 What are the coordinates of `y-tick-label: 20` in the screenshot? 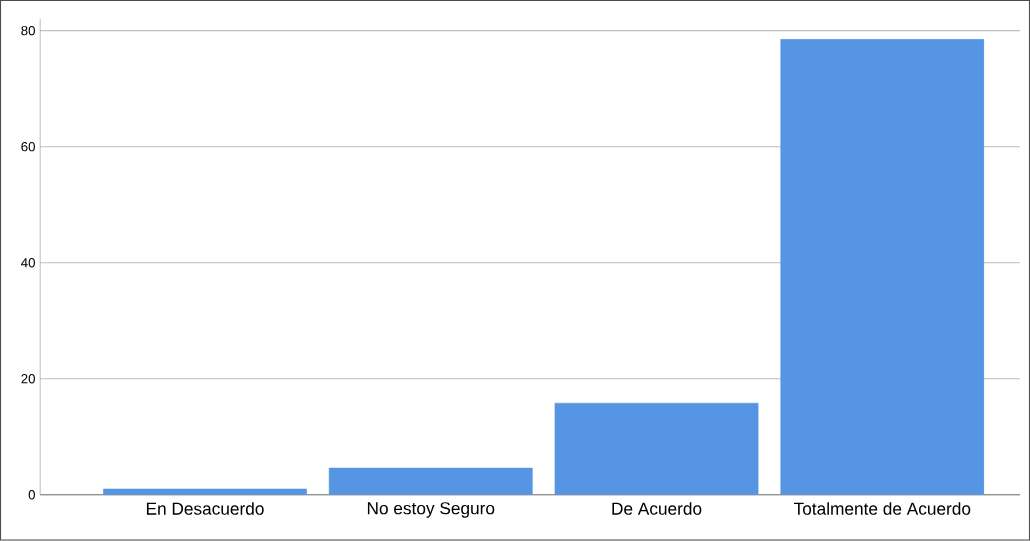 It's located at (28, 379).